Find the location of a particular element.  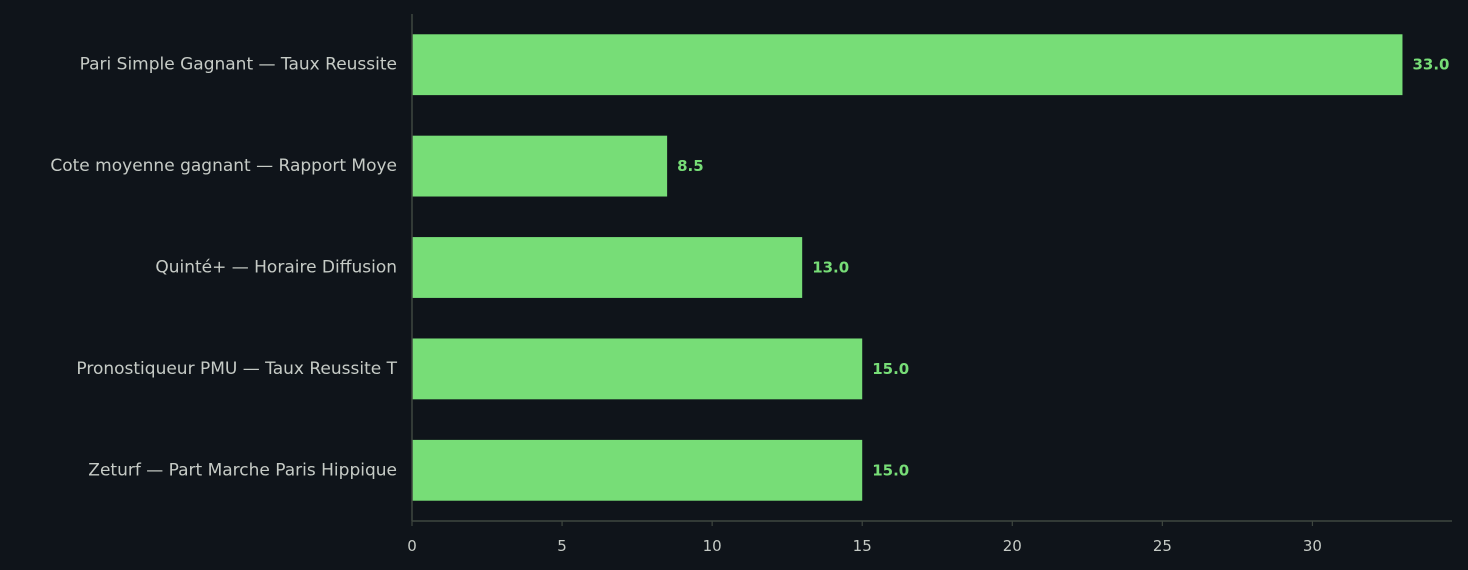

x-tick-label: 5 is located at coordinates (562, 546).